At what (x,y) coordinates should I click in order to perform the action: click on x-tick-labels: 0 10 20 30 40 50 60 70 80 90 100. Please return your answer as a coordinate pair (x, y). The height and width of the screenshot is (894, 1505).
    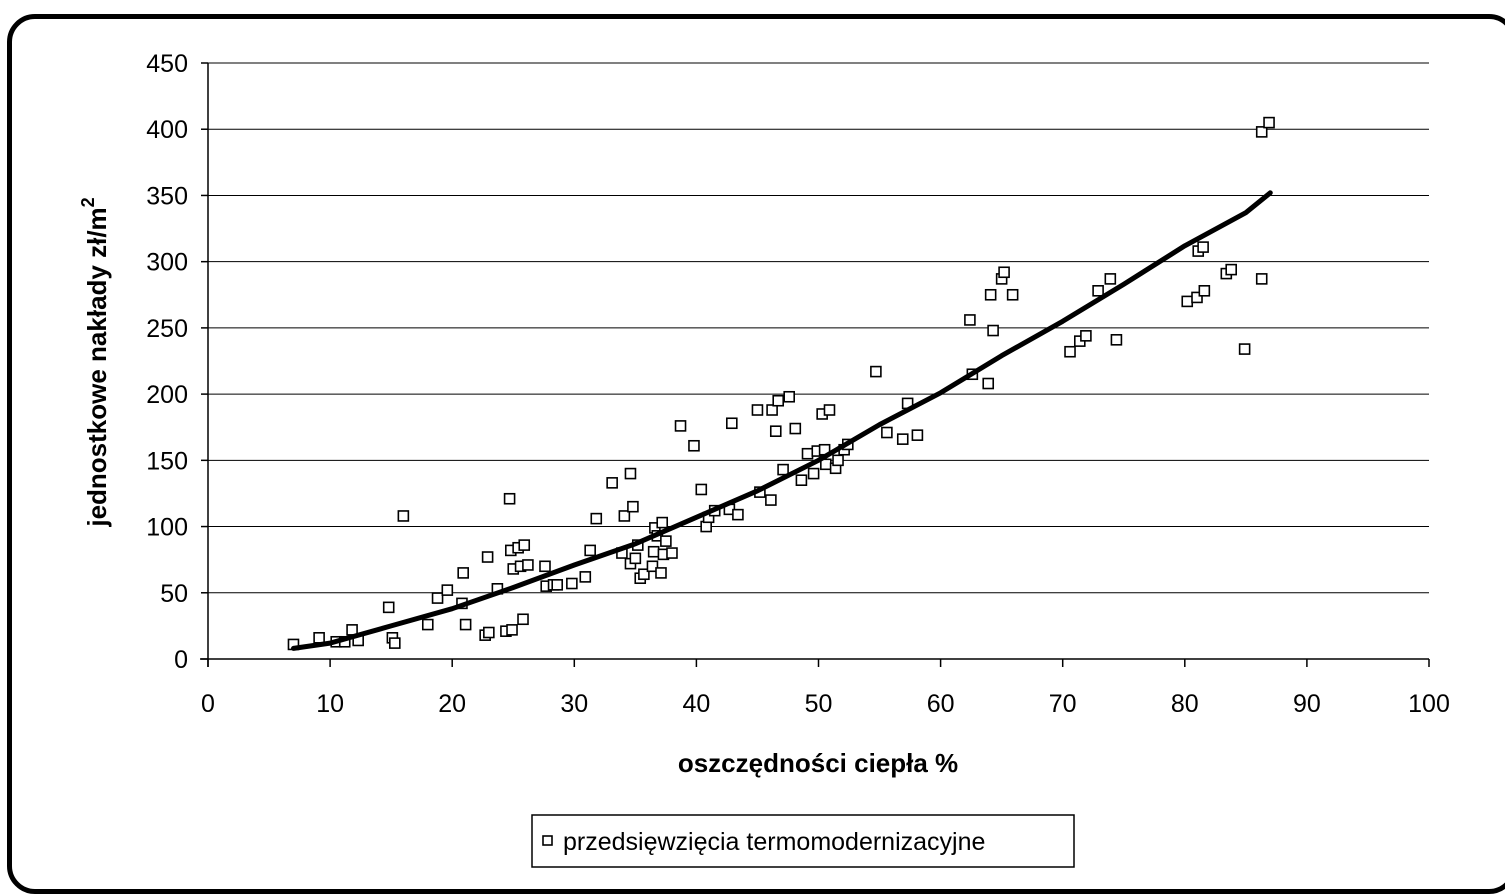
    Looking at the image, I should click on (825, 704).